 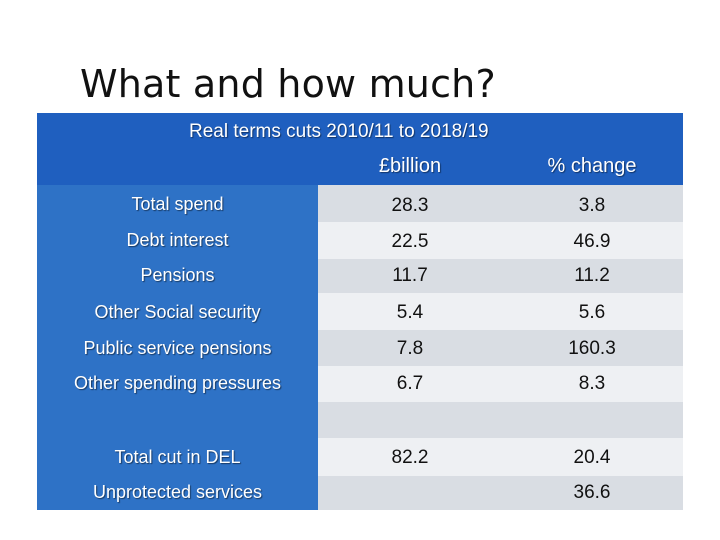 What do you see at coordinates (410, 275) in the screenshot?
I see `cell-billion: 11.7` at bounding box center [410, 275].